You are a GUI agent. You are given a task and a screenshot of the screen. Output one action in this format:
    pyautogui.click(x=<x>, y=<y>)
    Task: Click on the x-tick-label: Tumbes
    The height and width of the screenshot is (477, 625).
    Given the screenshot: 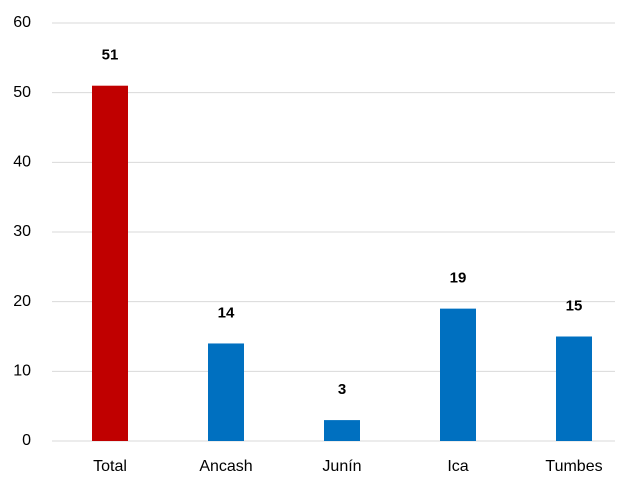 What is the action you would take?
    pyautogui.click(x=573, y=466)
    